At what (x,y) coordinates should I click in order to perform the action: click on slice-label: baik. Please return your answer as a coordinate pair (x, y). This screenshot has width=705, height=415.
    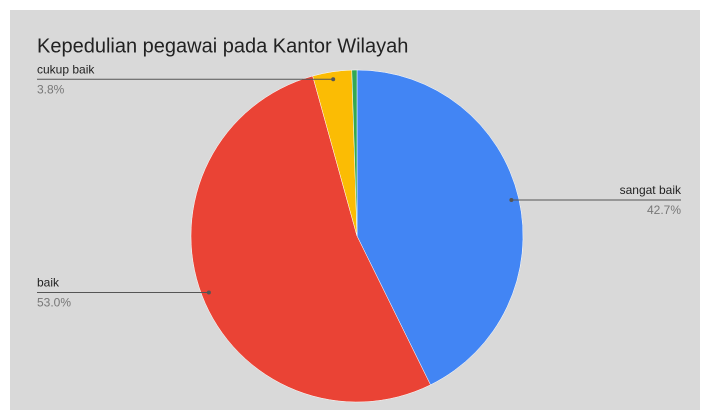
    Looking at the image, I should click on (48, 283).